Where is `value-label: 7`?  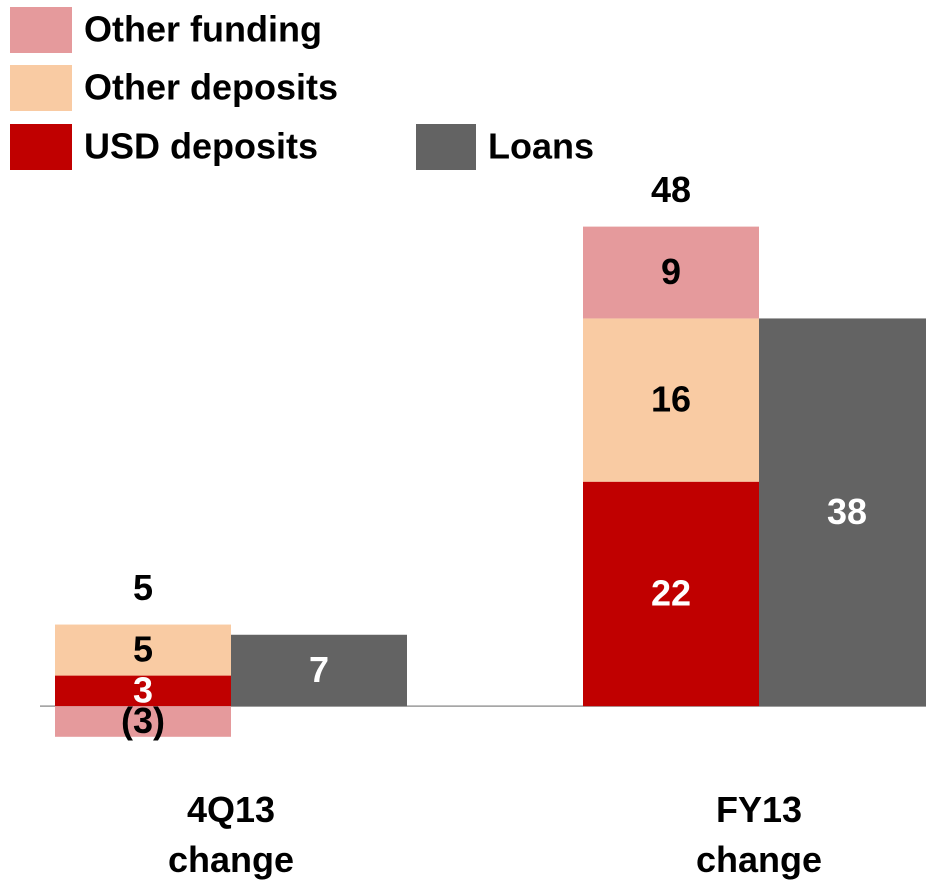 value-label: 7 is located at coordinates (319, 669).